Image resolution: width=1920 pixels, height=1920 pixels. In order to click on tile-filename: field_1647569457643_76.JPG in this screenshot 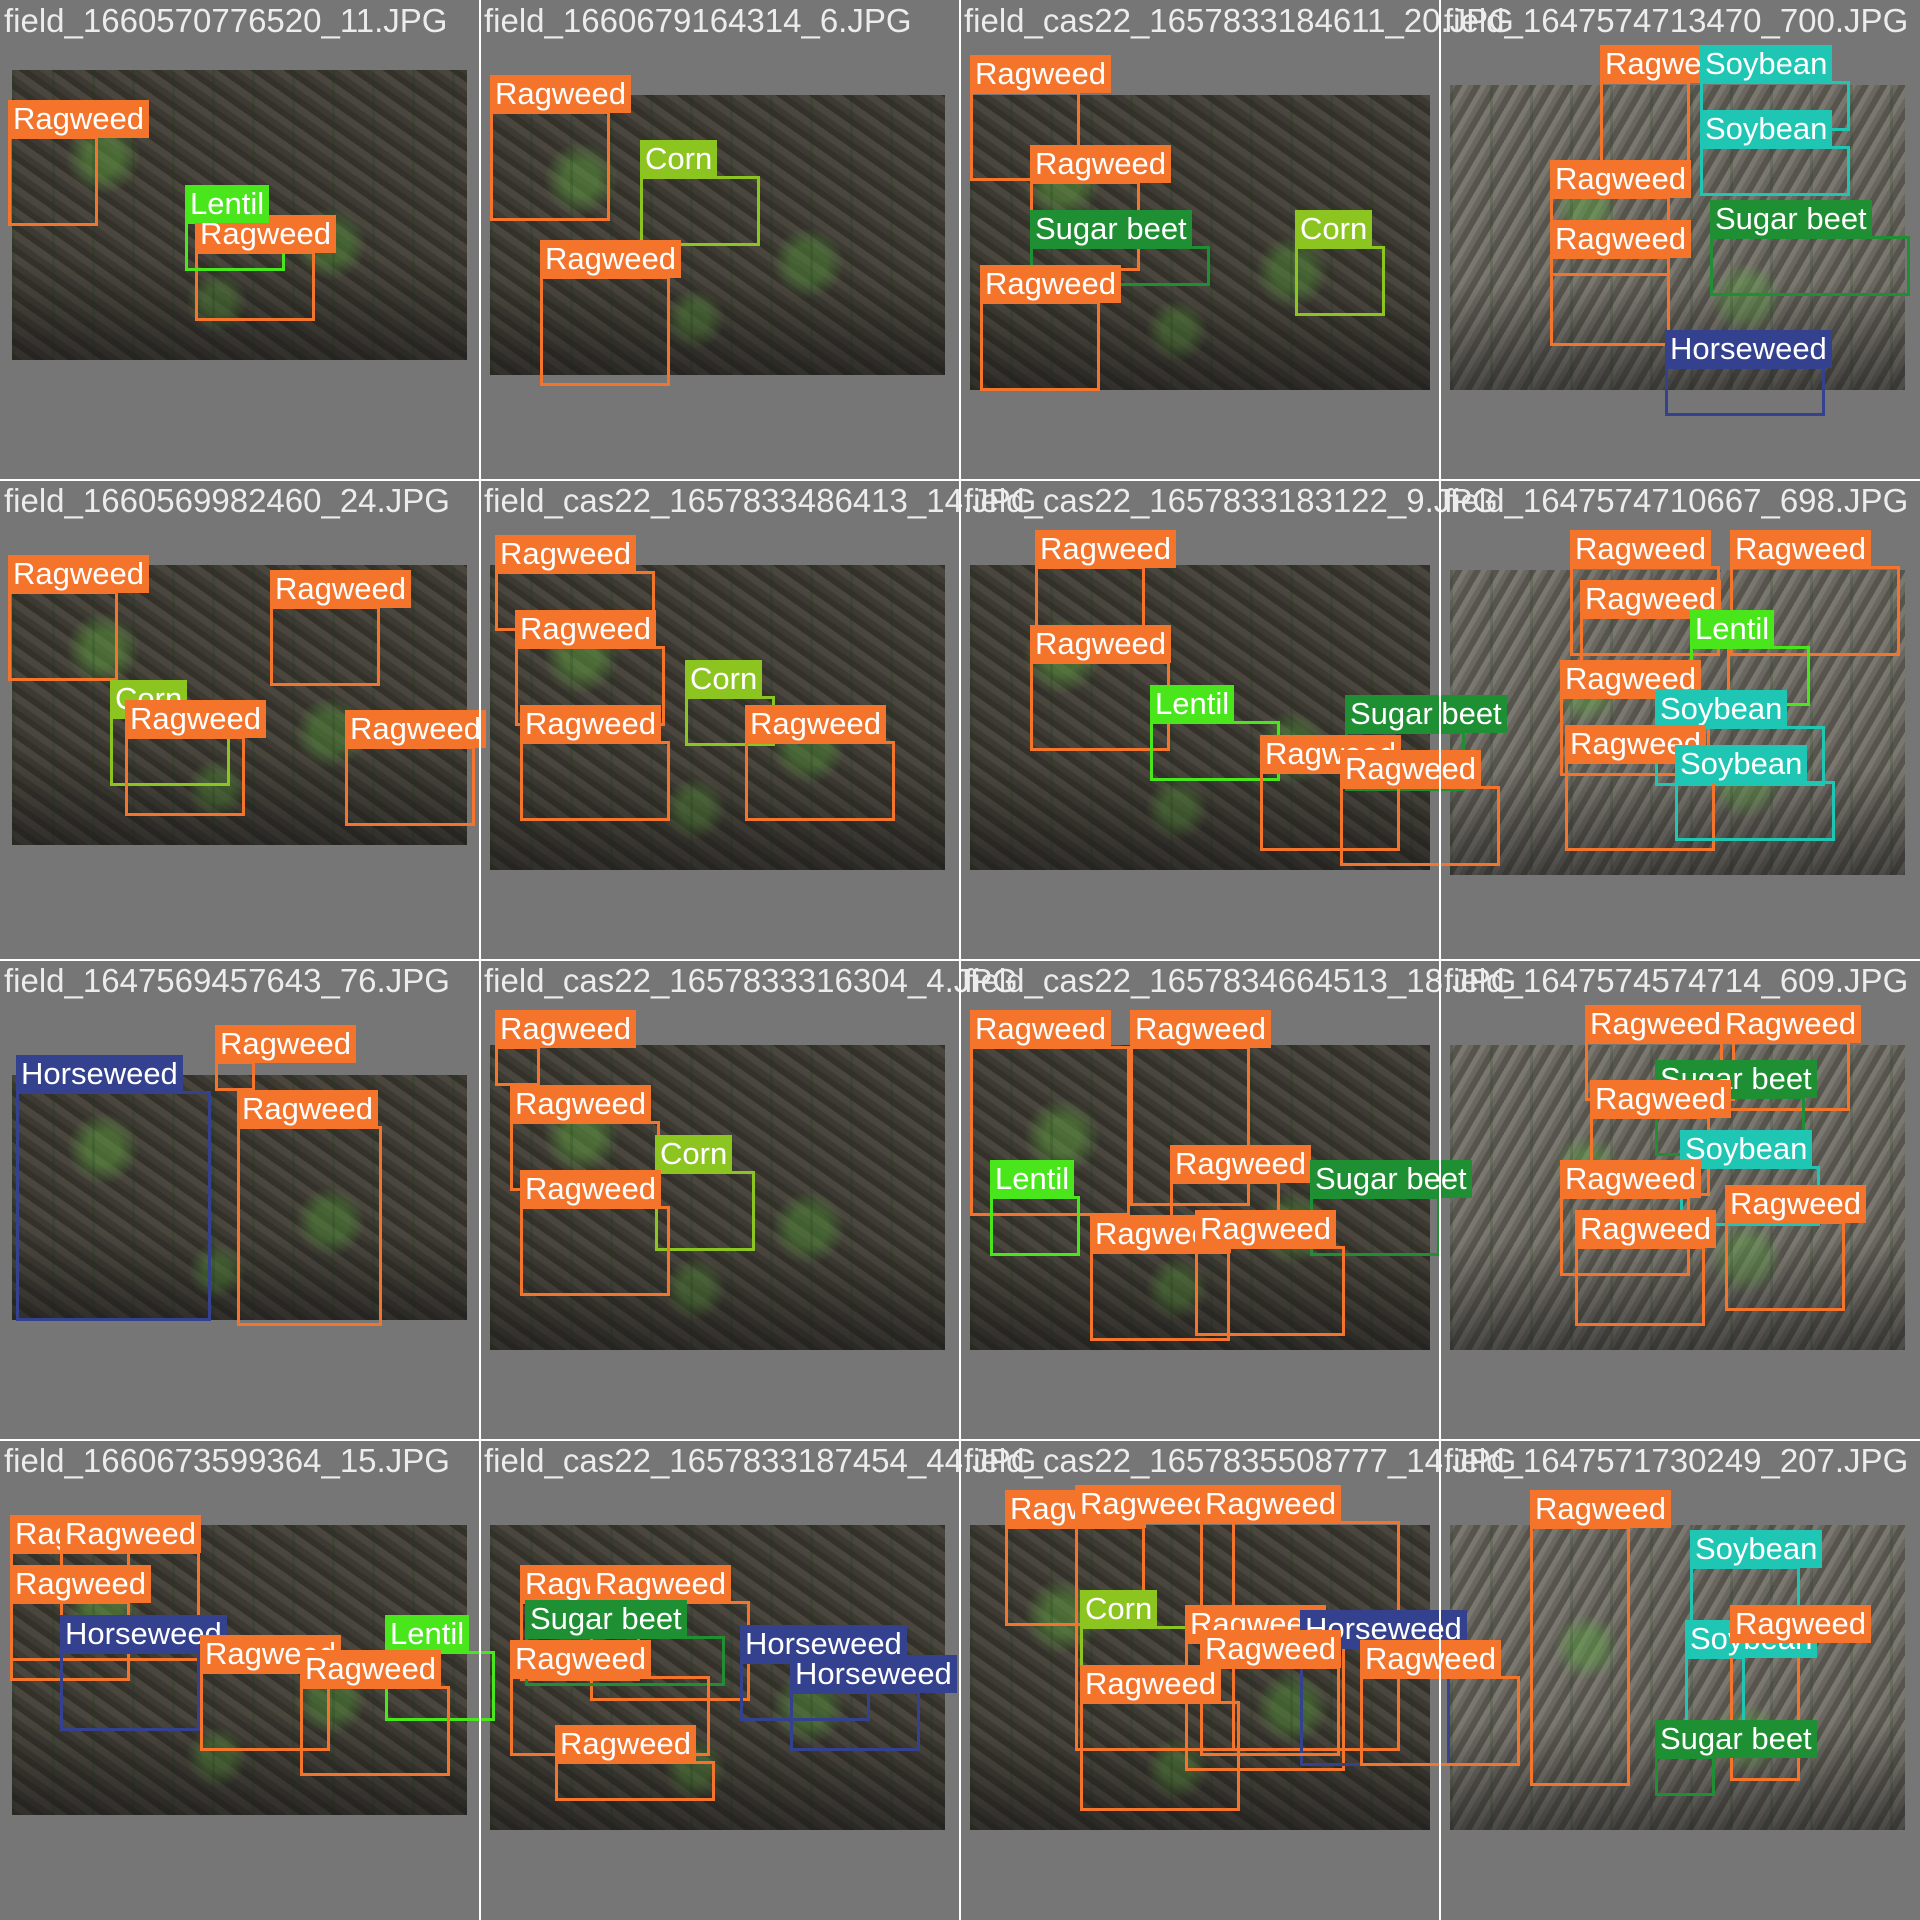, I will do `click(227, 980)`.